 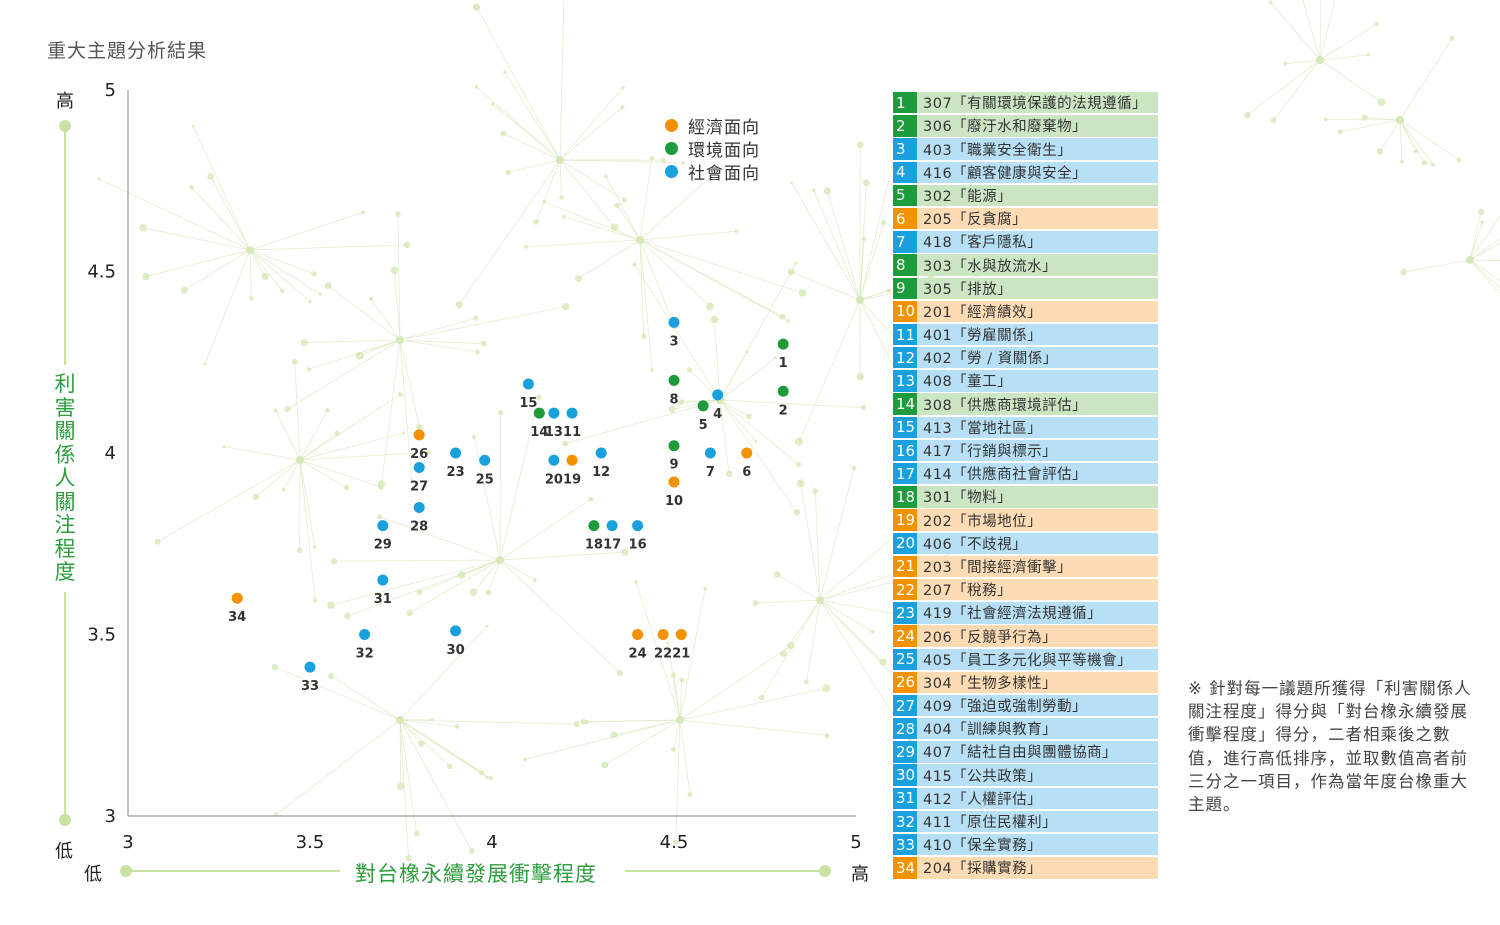 I want to click on topic-number: 18, so click(x=905, y=497).